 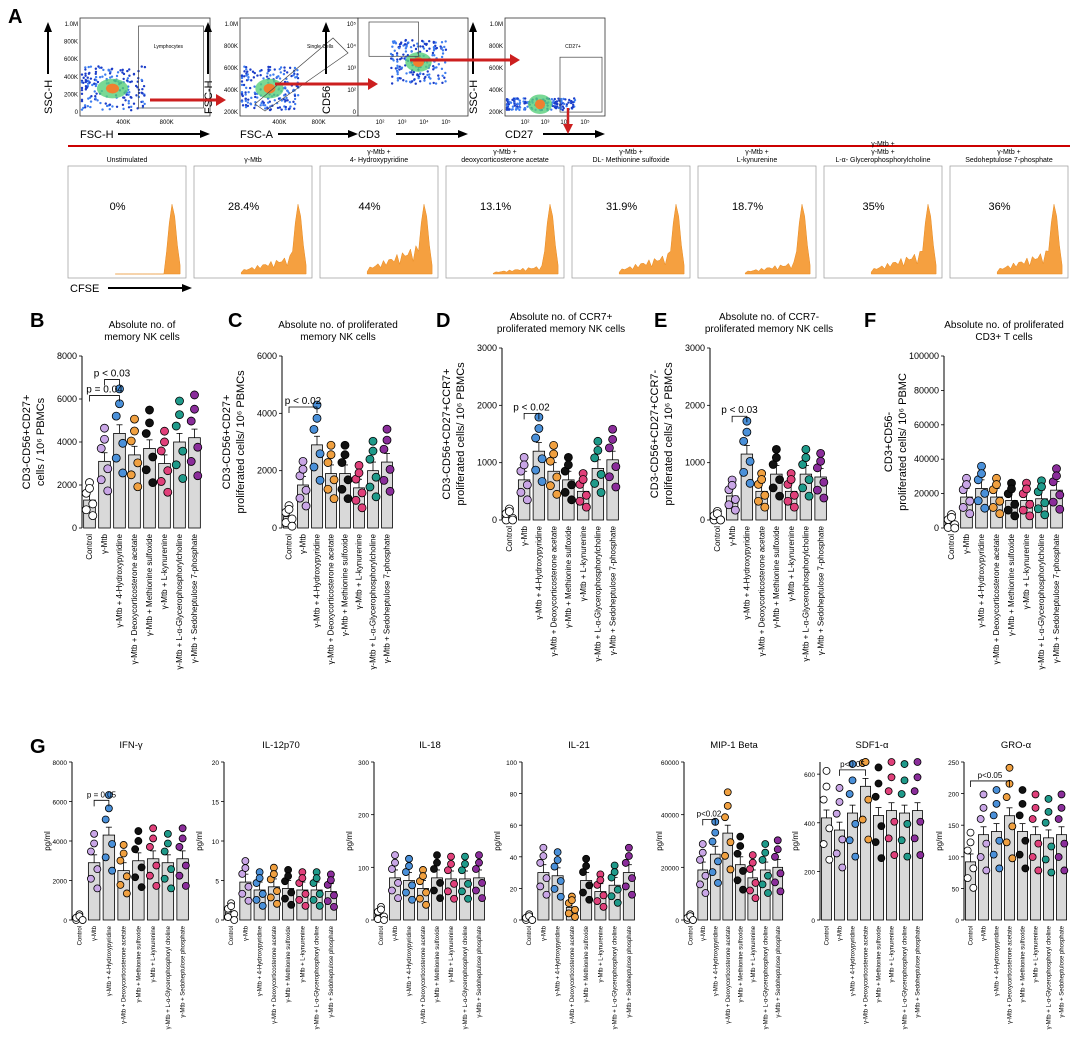 What do you see at coordinates (883, 144) in the screenshot?
I see `histogram-title: γ-Mtb +` at bounding box center [883, 144].